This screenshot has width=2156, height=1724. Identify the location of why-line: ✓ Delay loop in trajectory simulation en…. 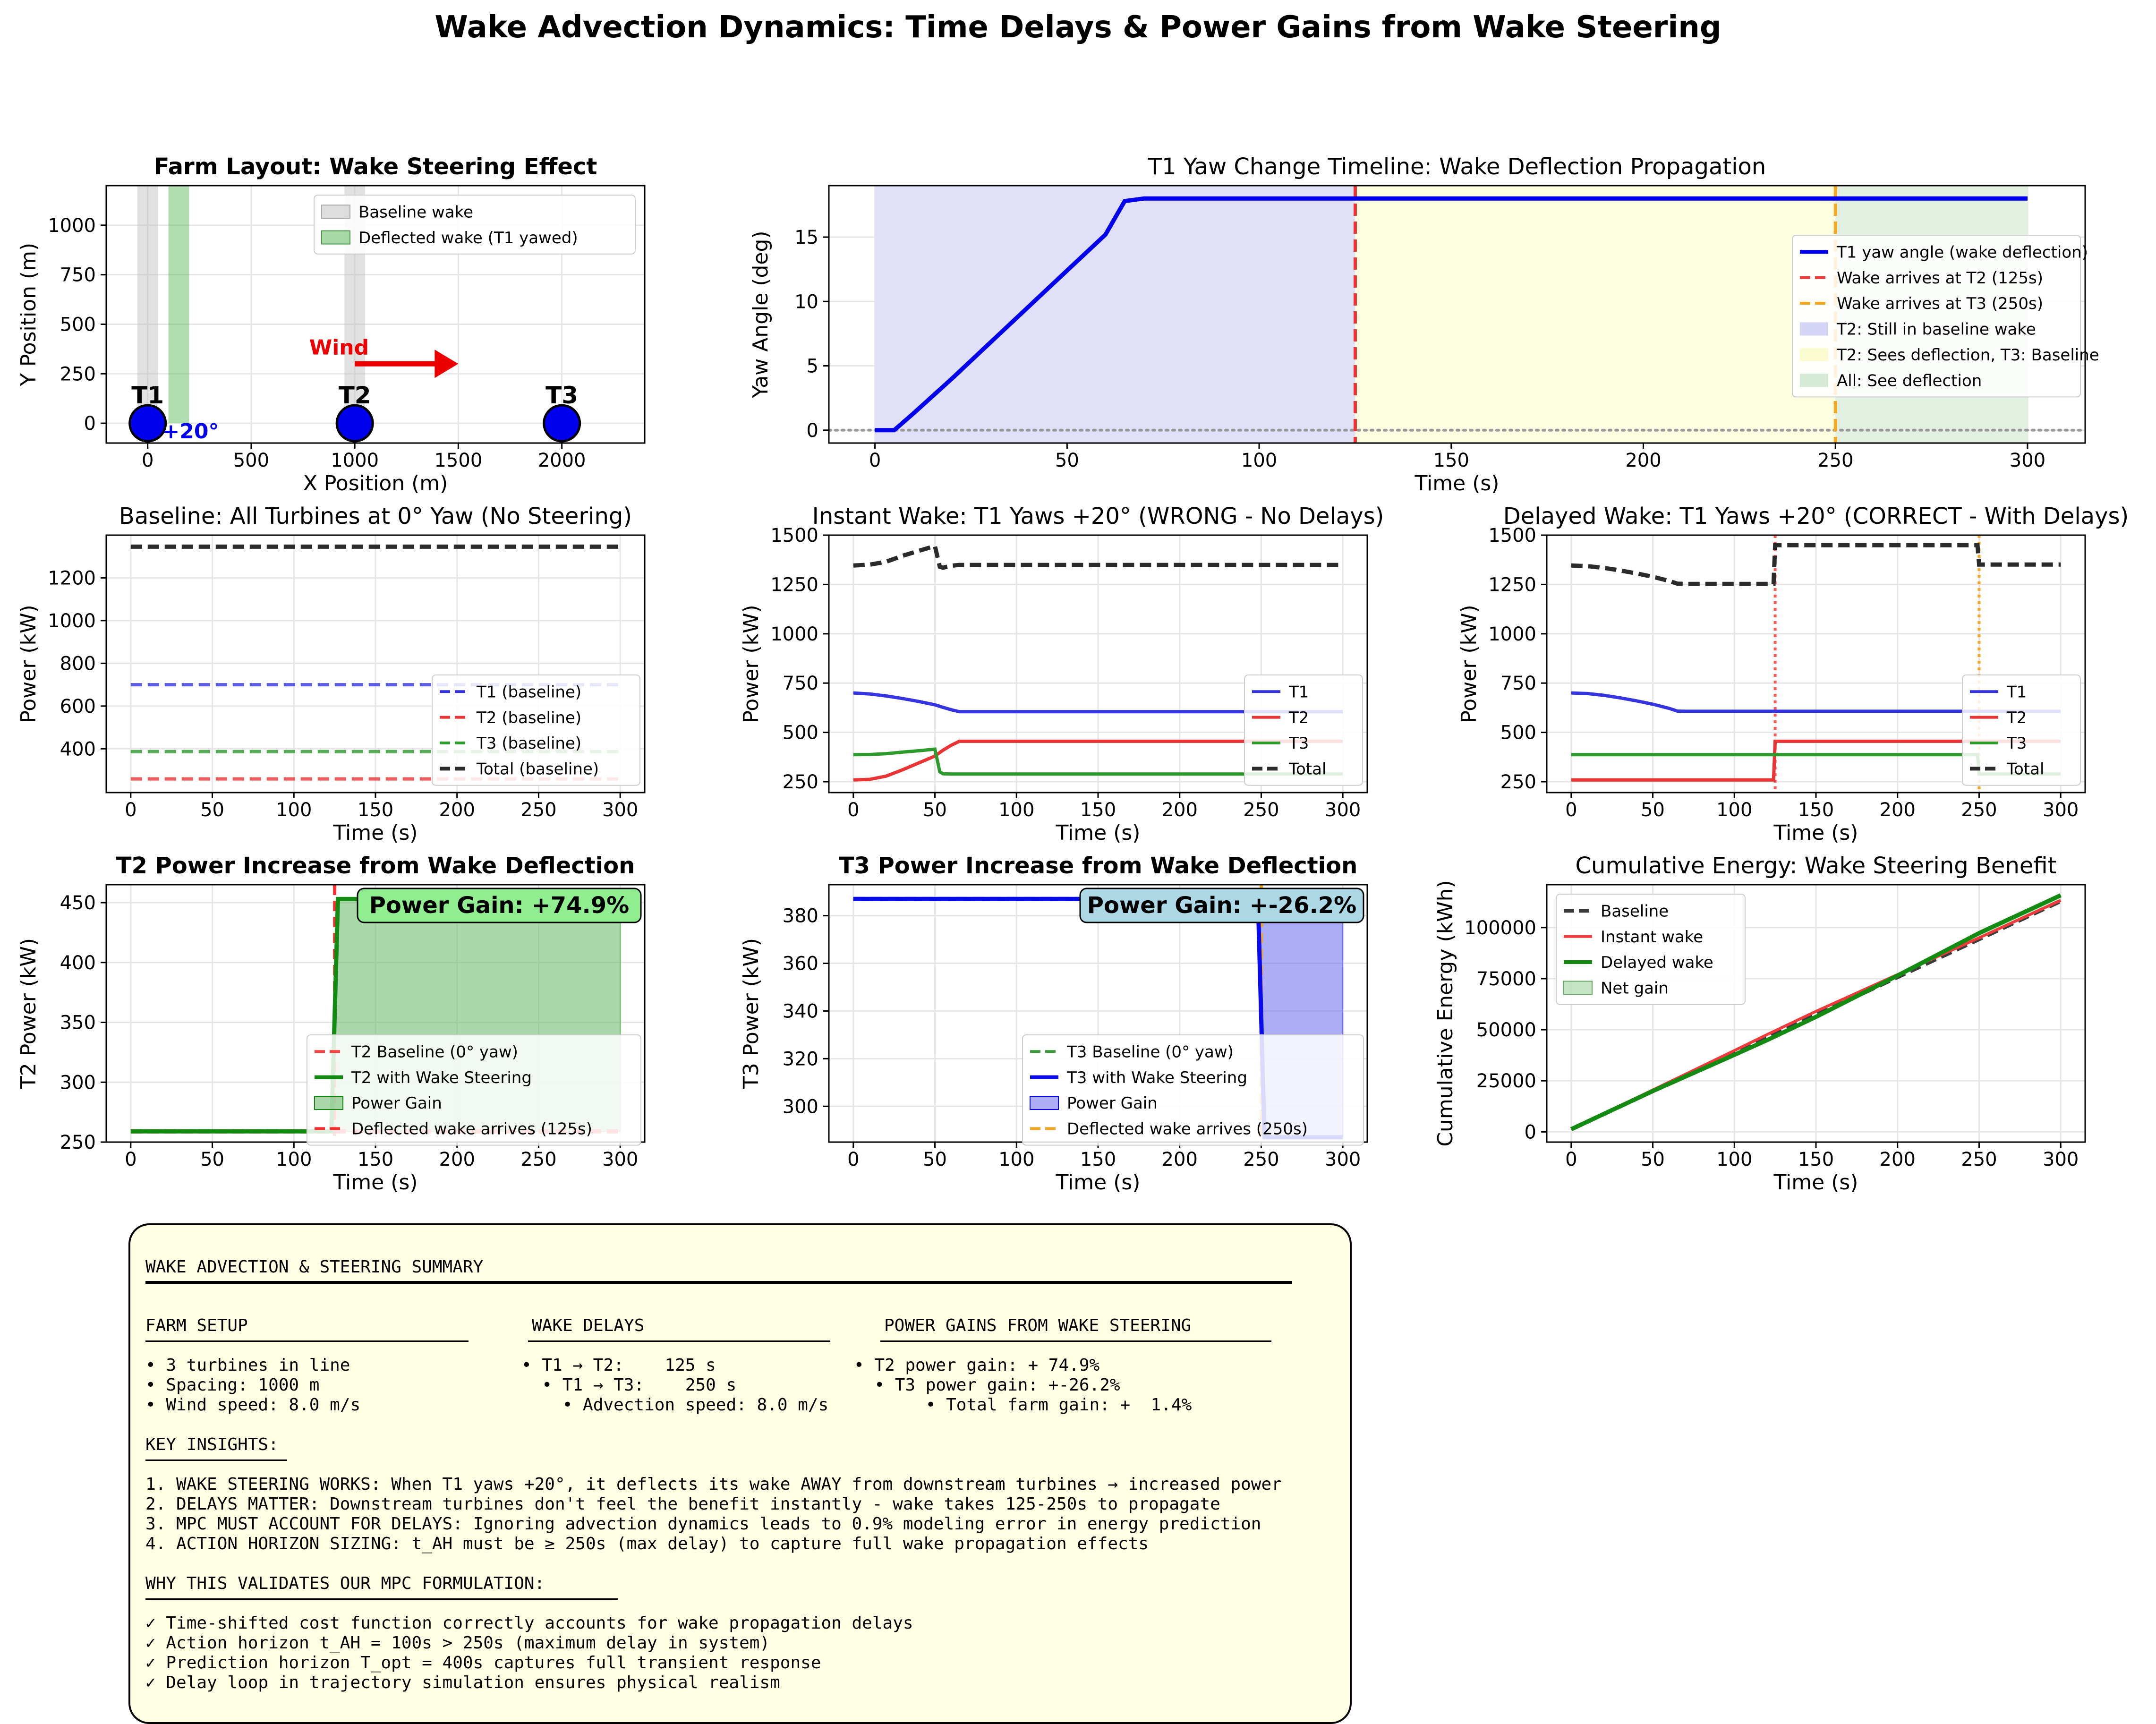
(462, 1683).